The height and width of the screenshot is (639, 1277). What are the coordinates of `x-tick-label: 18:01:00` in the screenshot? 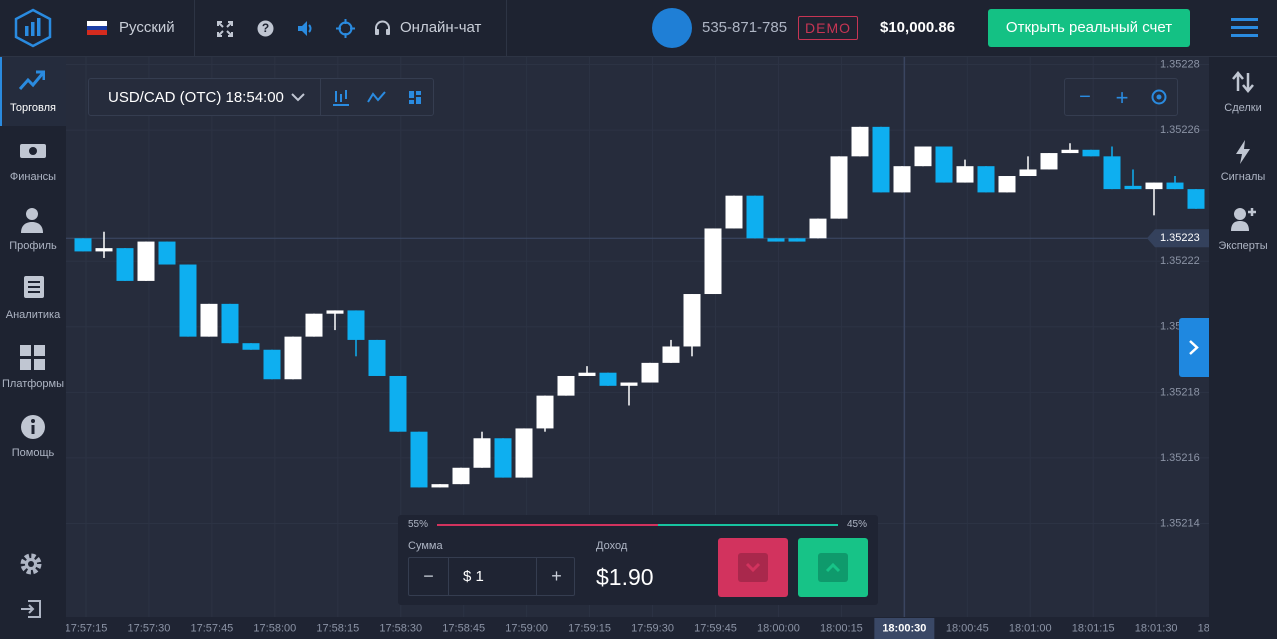 It's located at (1030, 628).